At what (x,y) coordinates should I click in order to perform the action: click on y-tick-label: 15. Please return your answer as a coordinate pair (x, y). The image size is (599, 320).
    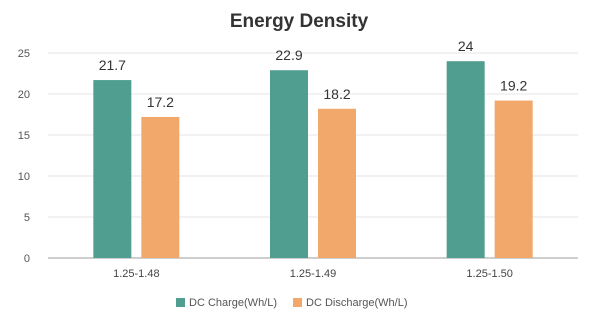
    Looking at the image, I should click on (24, 136).